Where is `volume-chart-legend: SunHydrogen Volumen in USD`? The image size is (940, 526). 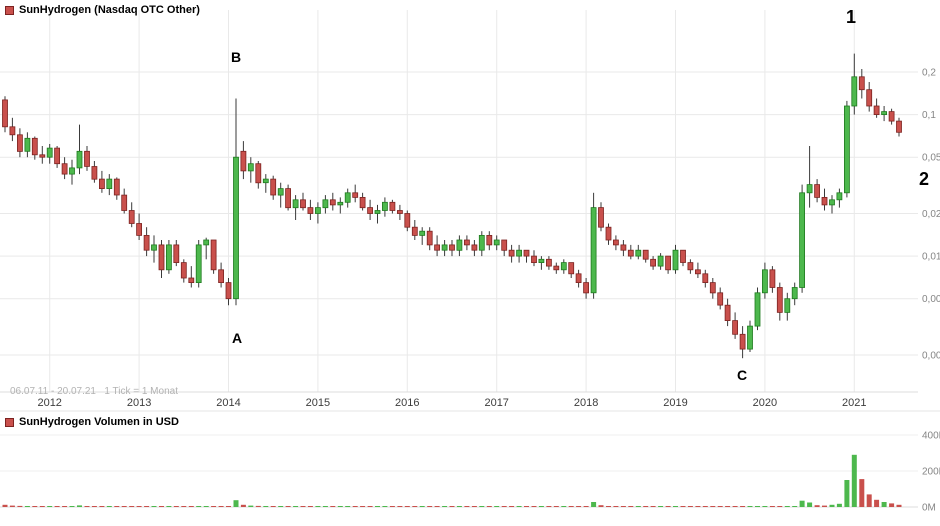
volume-chart-legend: SunHydrogen Volumen in USD is located at coordinates (92, 422).